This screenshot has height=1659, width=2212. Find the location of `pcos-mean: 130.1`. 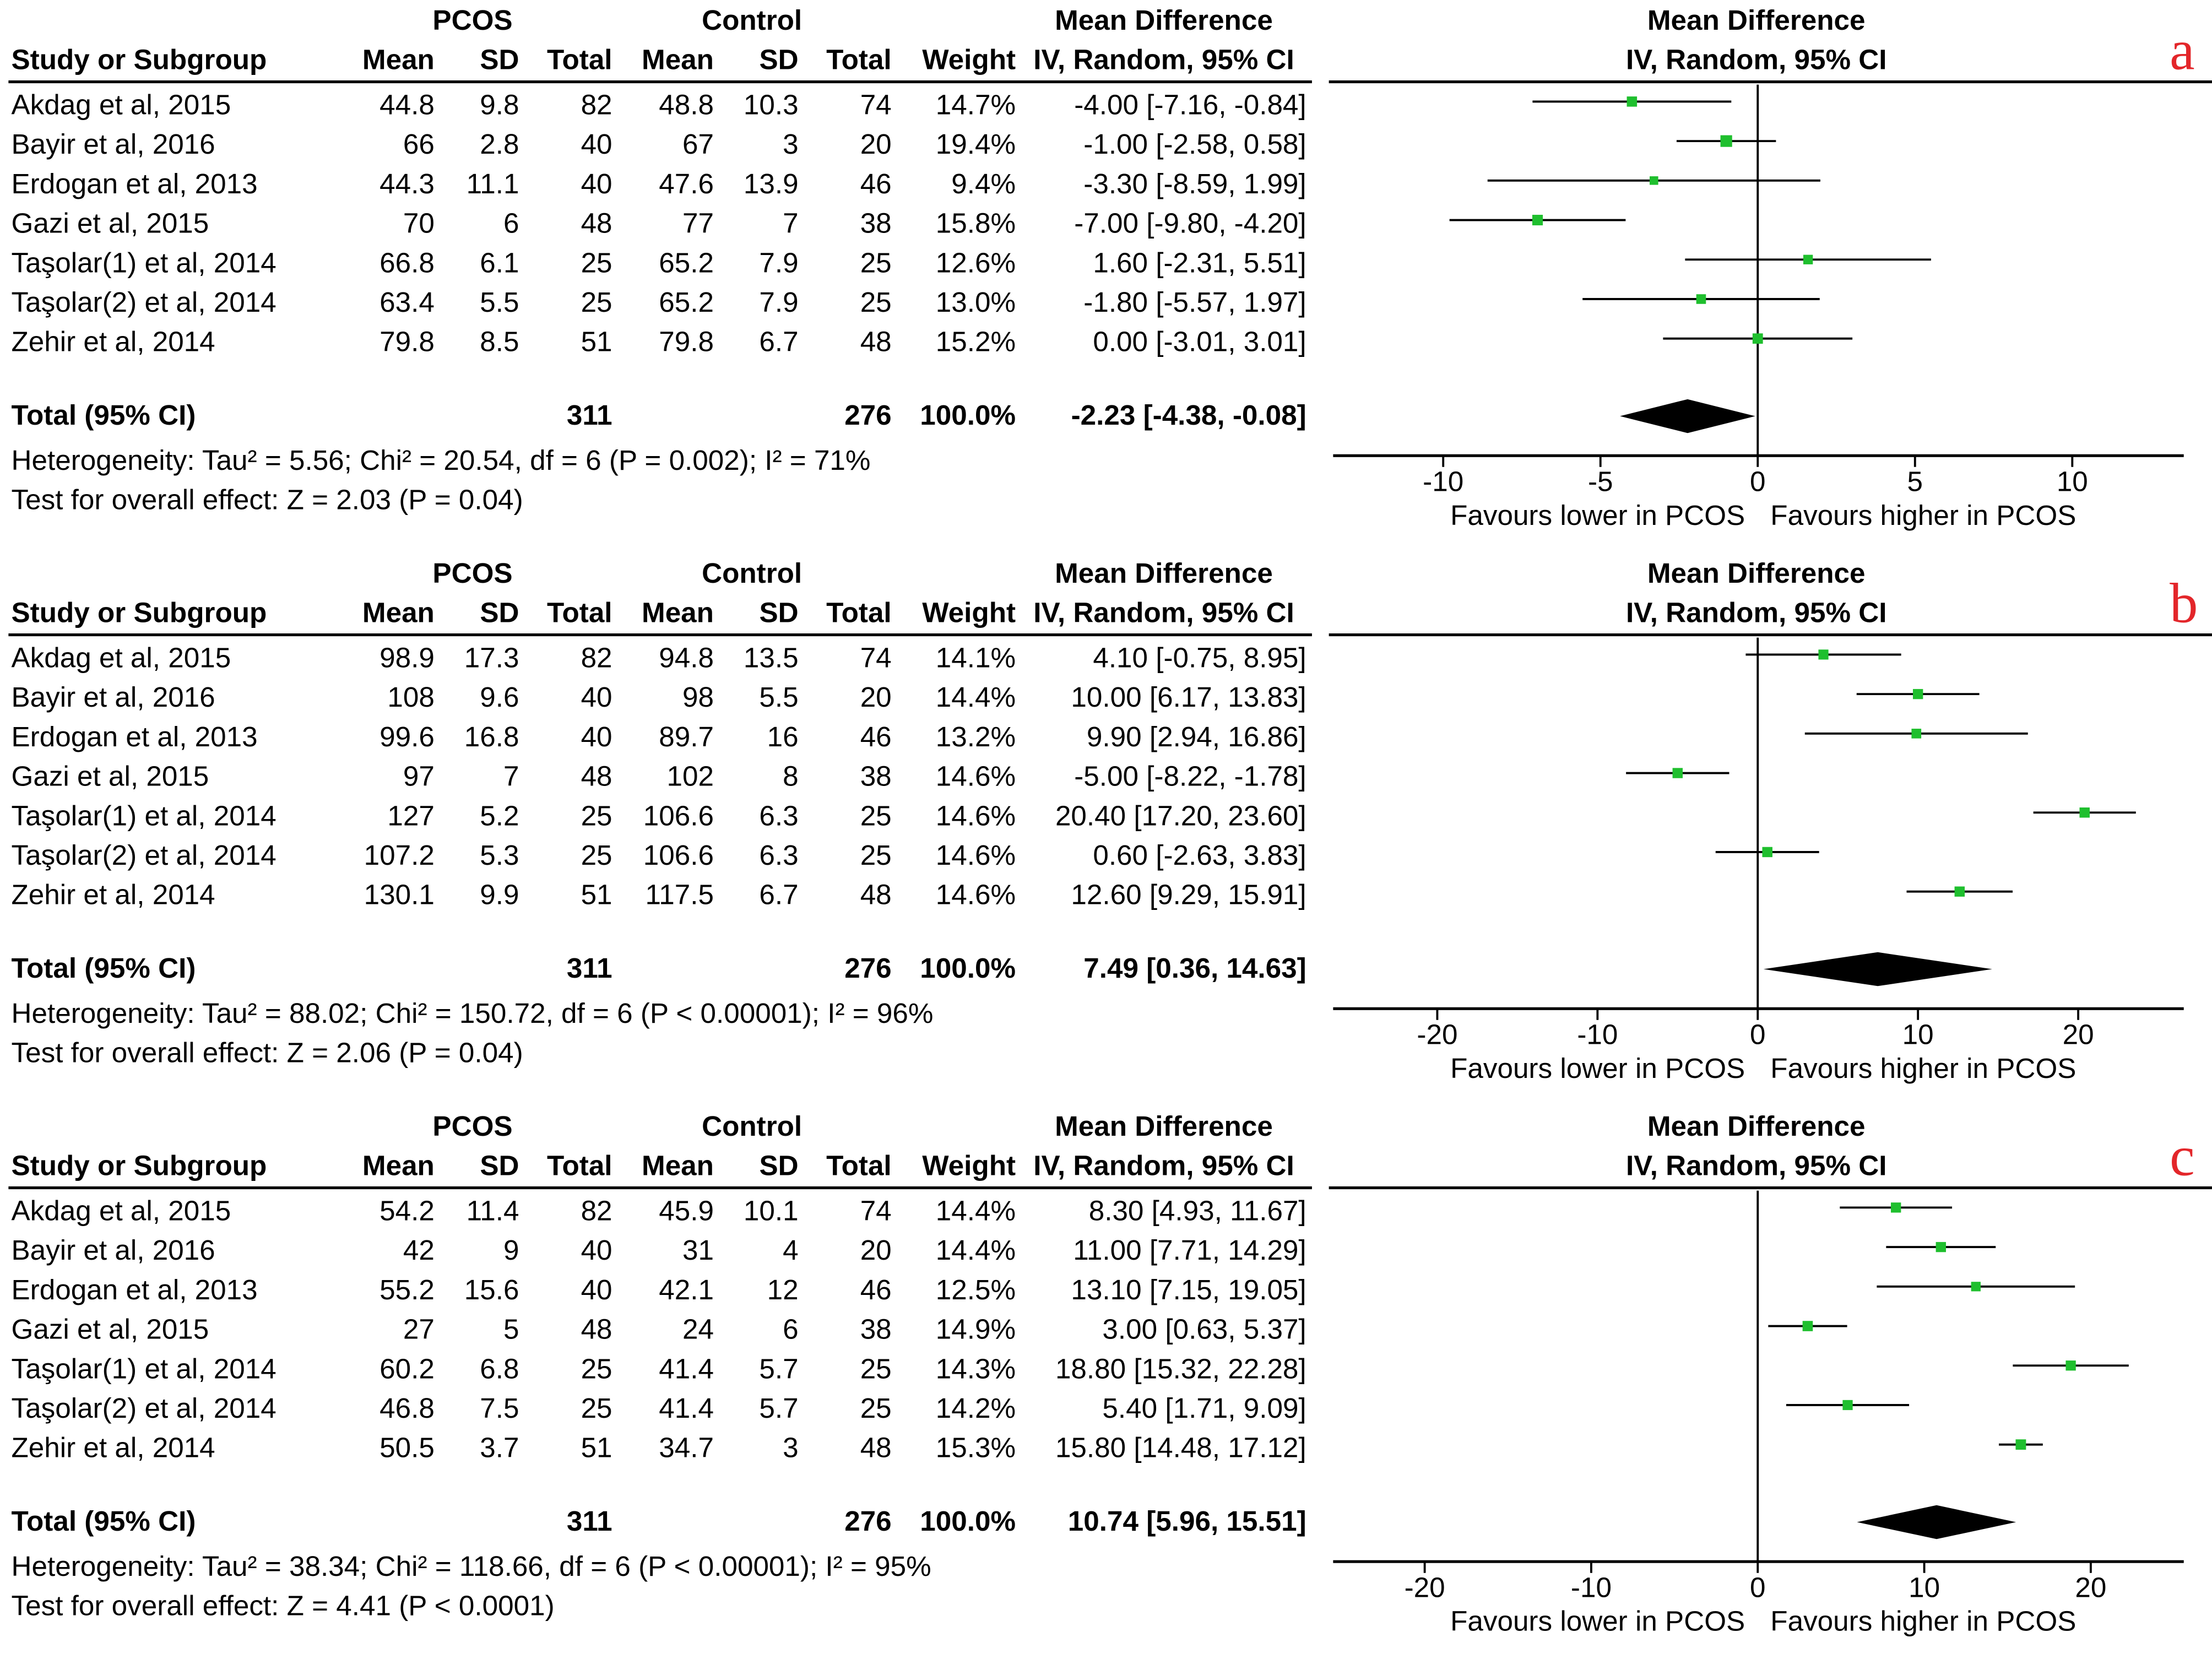

pcos-mean: 130.1 is located at coordinates (399, 896).